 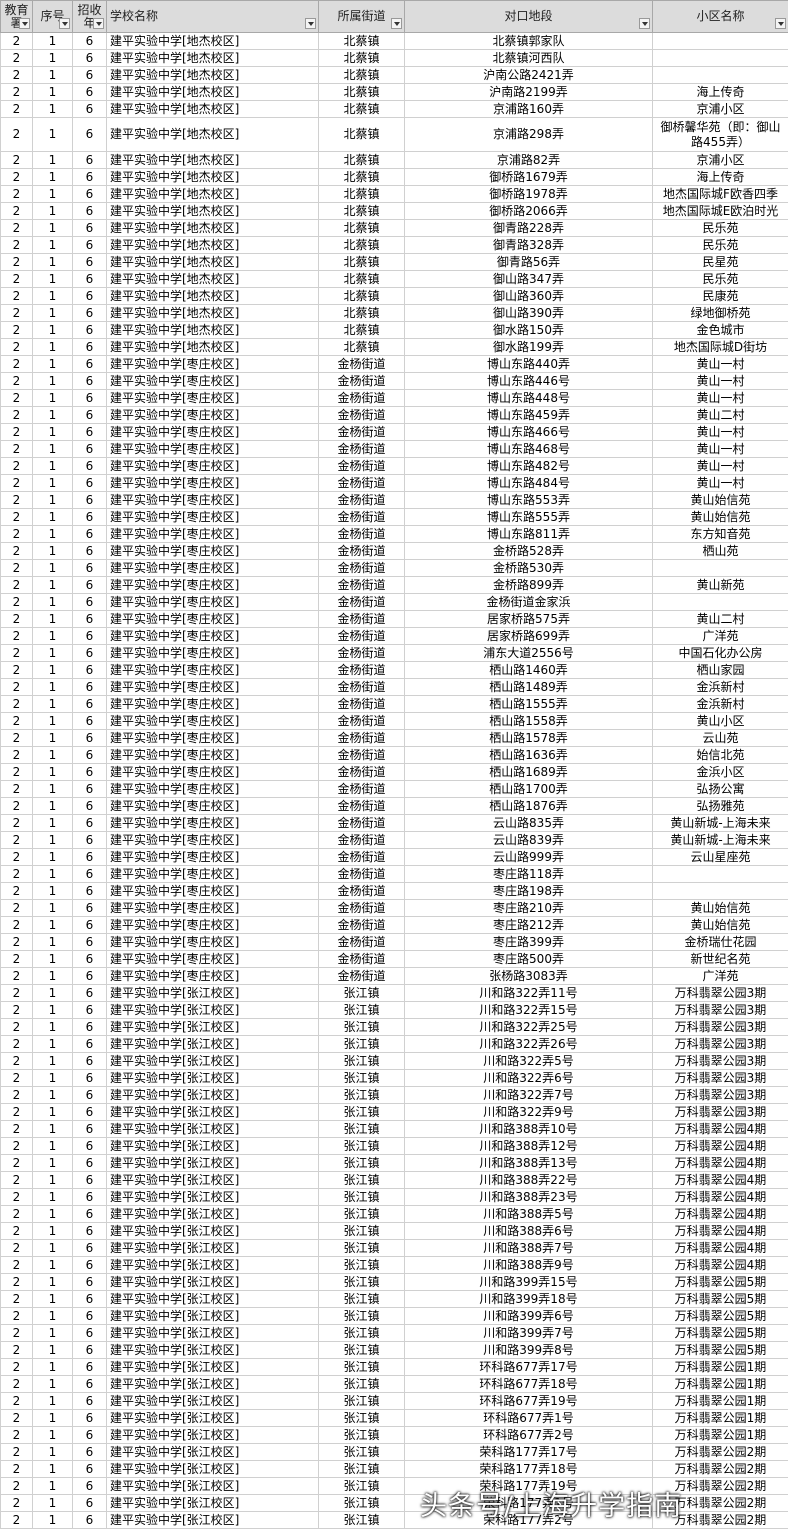 What do you see at coordinates (529, 738) in the screenshot?
I see `table-cell: 栖山路1578弄` at bounding box center [529, 738].